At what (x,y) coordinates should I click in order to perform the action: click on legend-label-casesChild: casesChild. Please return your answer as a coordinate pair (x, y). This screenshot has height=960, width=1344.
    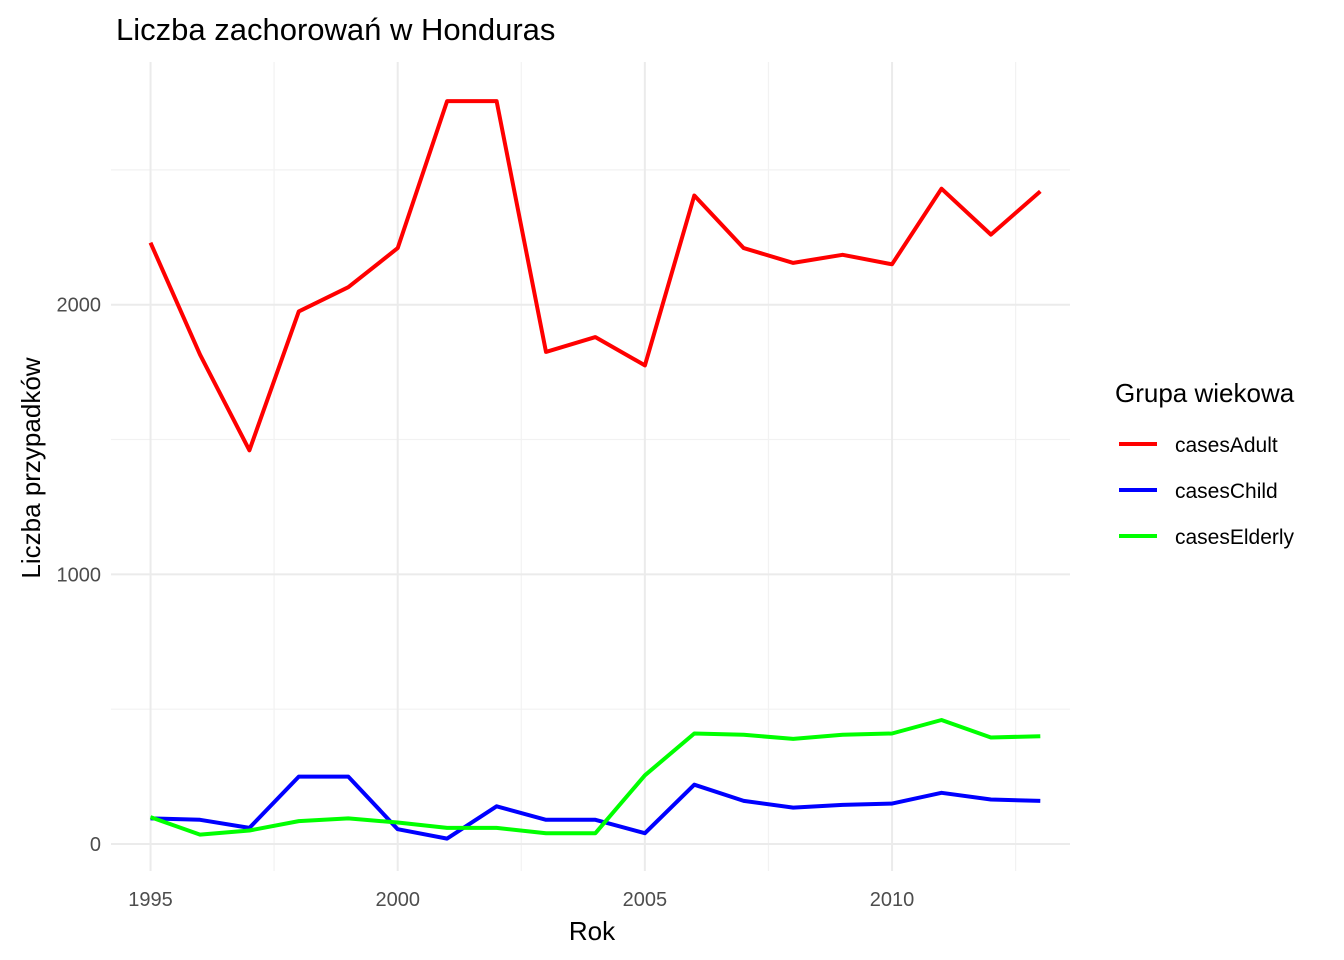
    Looking at the image, I should click on (1226, 491).